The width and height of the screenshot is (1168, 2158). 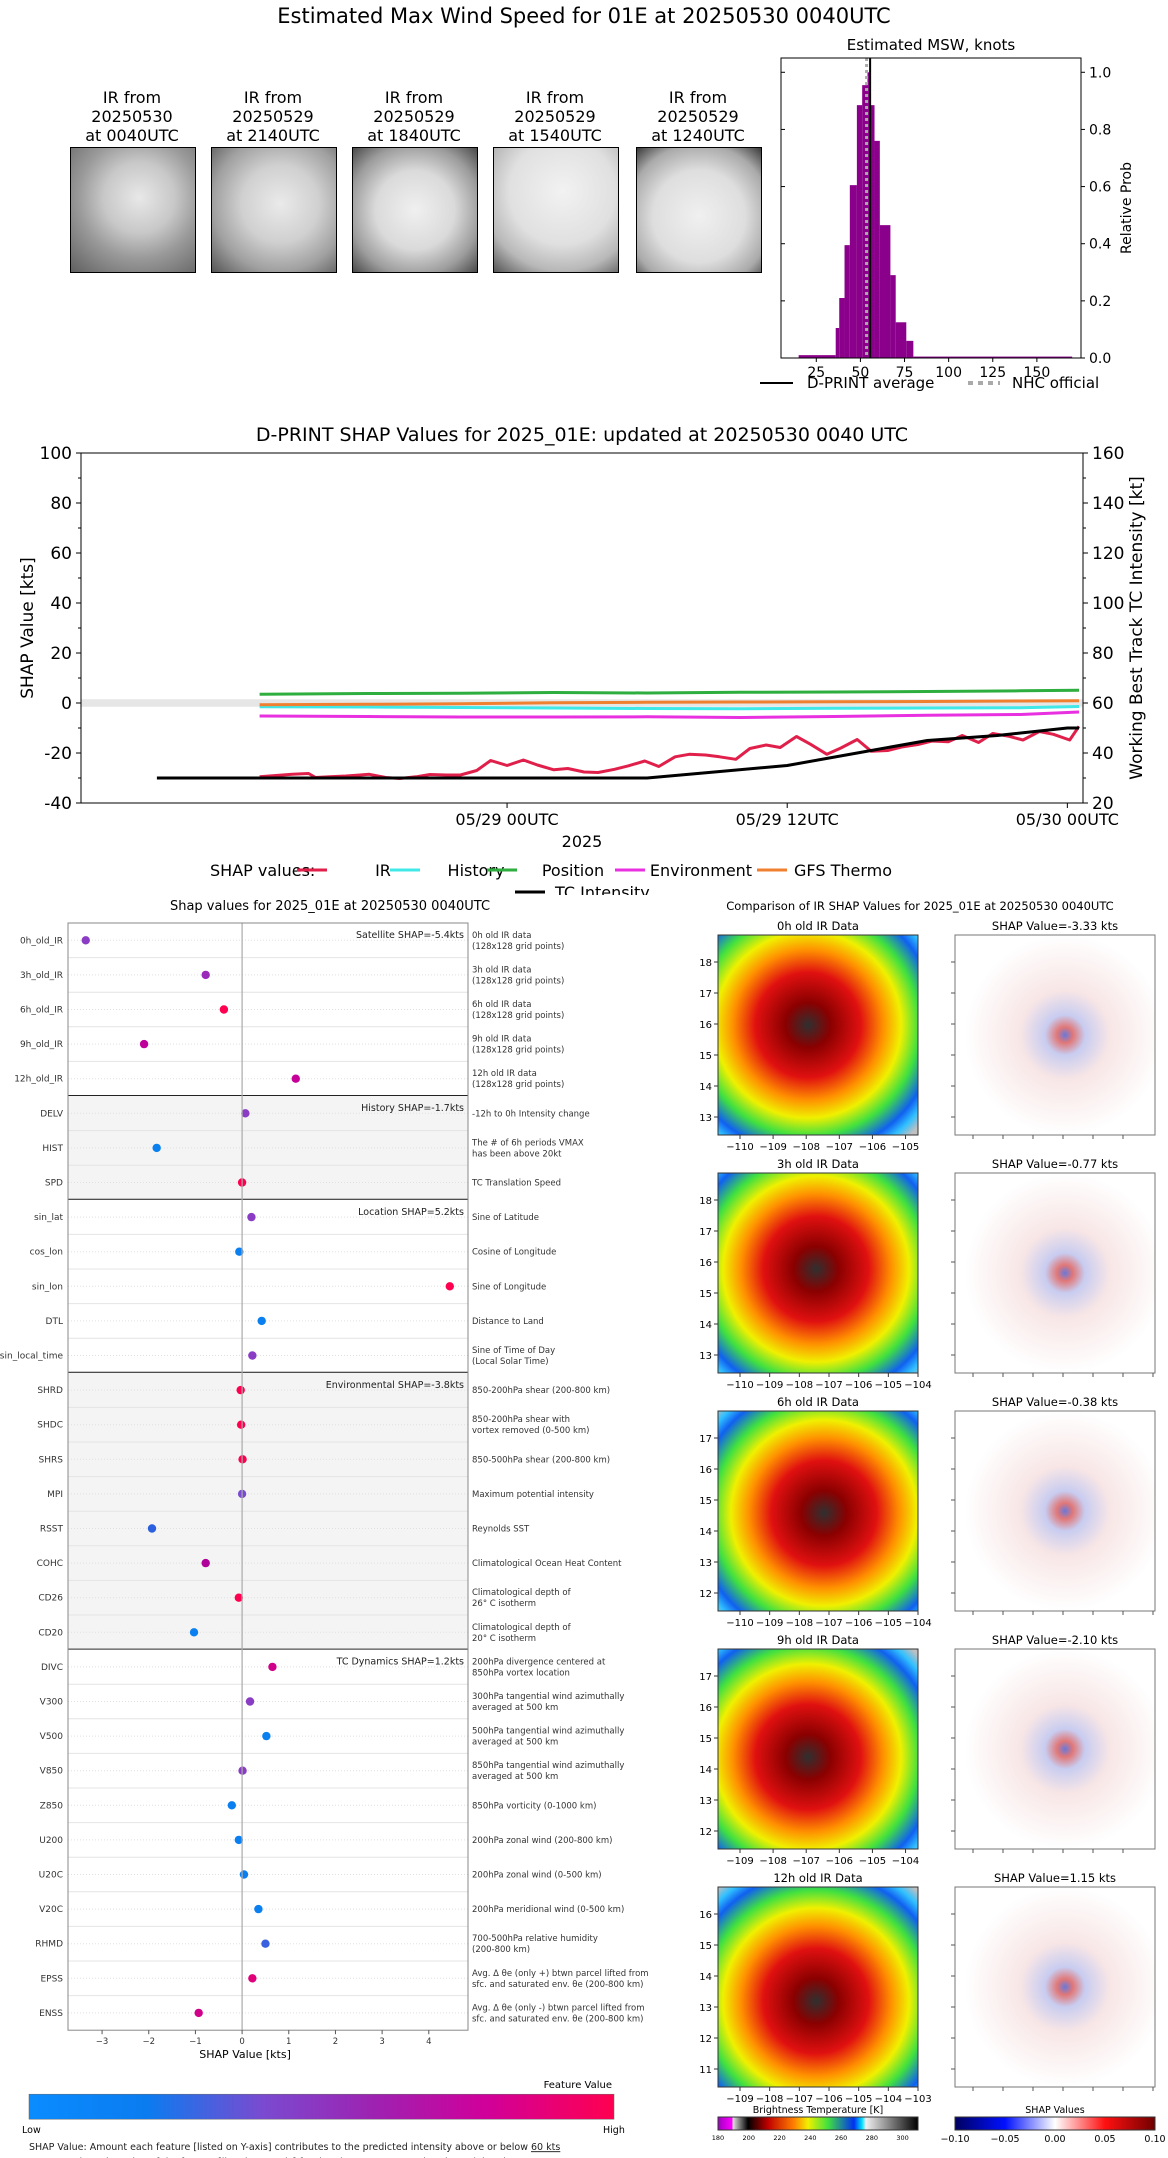 What do you see at coordinates (55, 1495) in the screenshot?
I see `feature-name: MPI` at bounding box center [55, 1495].